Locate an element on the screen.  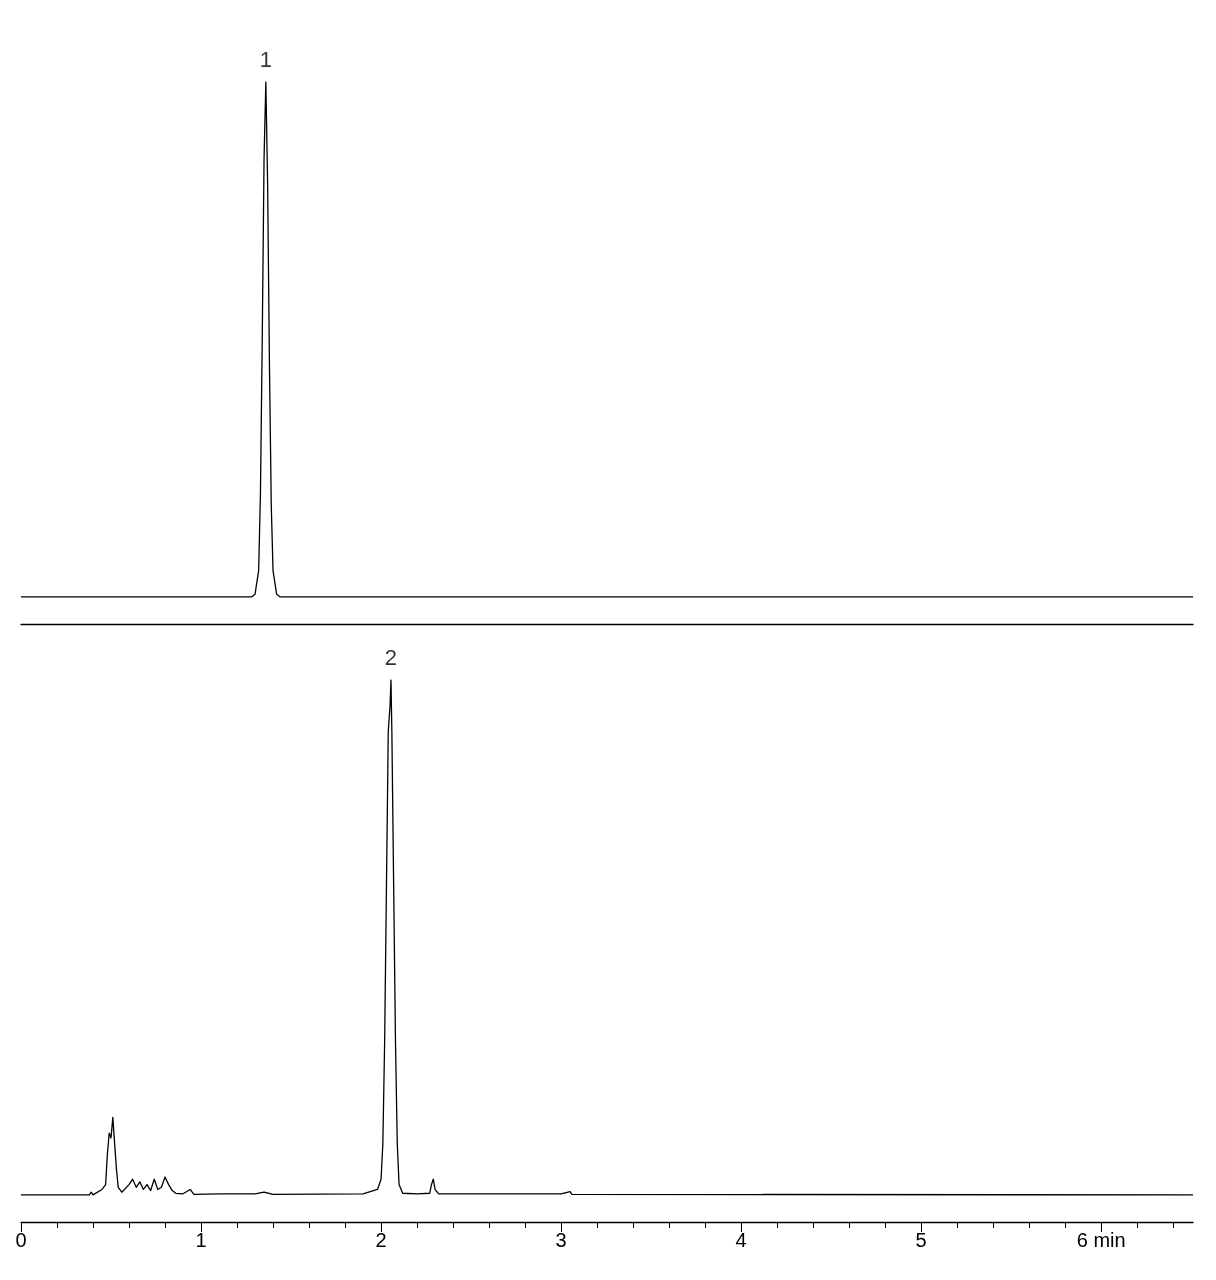
annotation: 2 is located at coordinates (391, 657).